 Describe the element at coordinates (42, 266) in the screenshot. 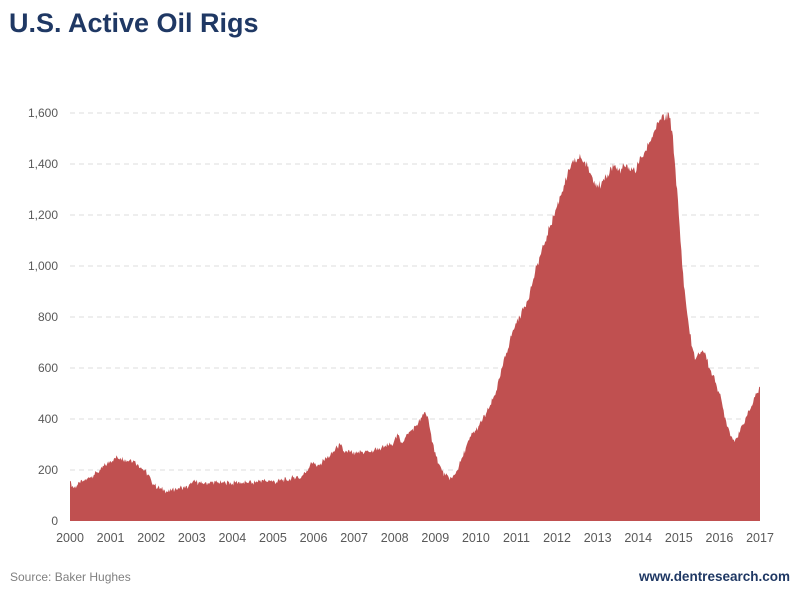

I see `y-tick-label: 1,000` at that location.